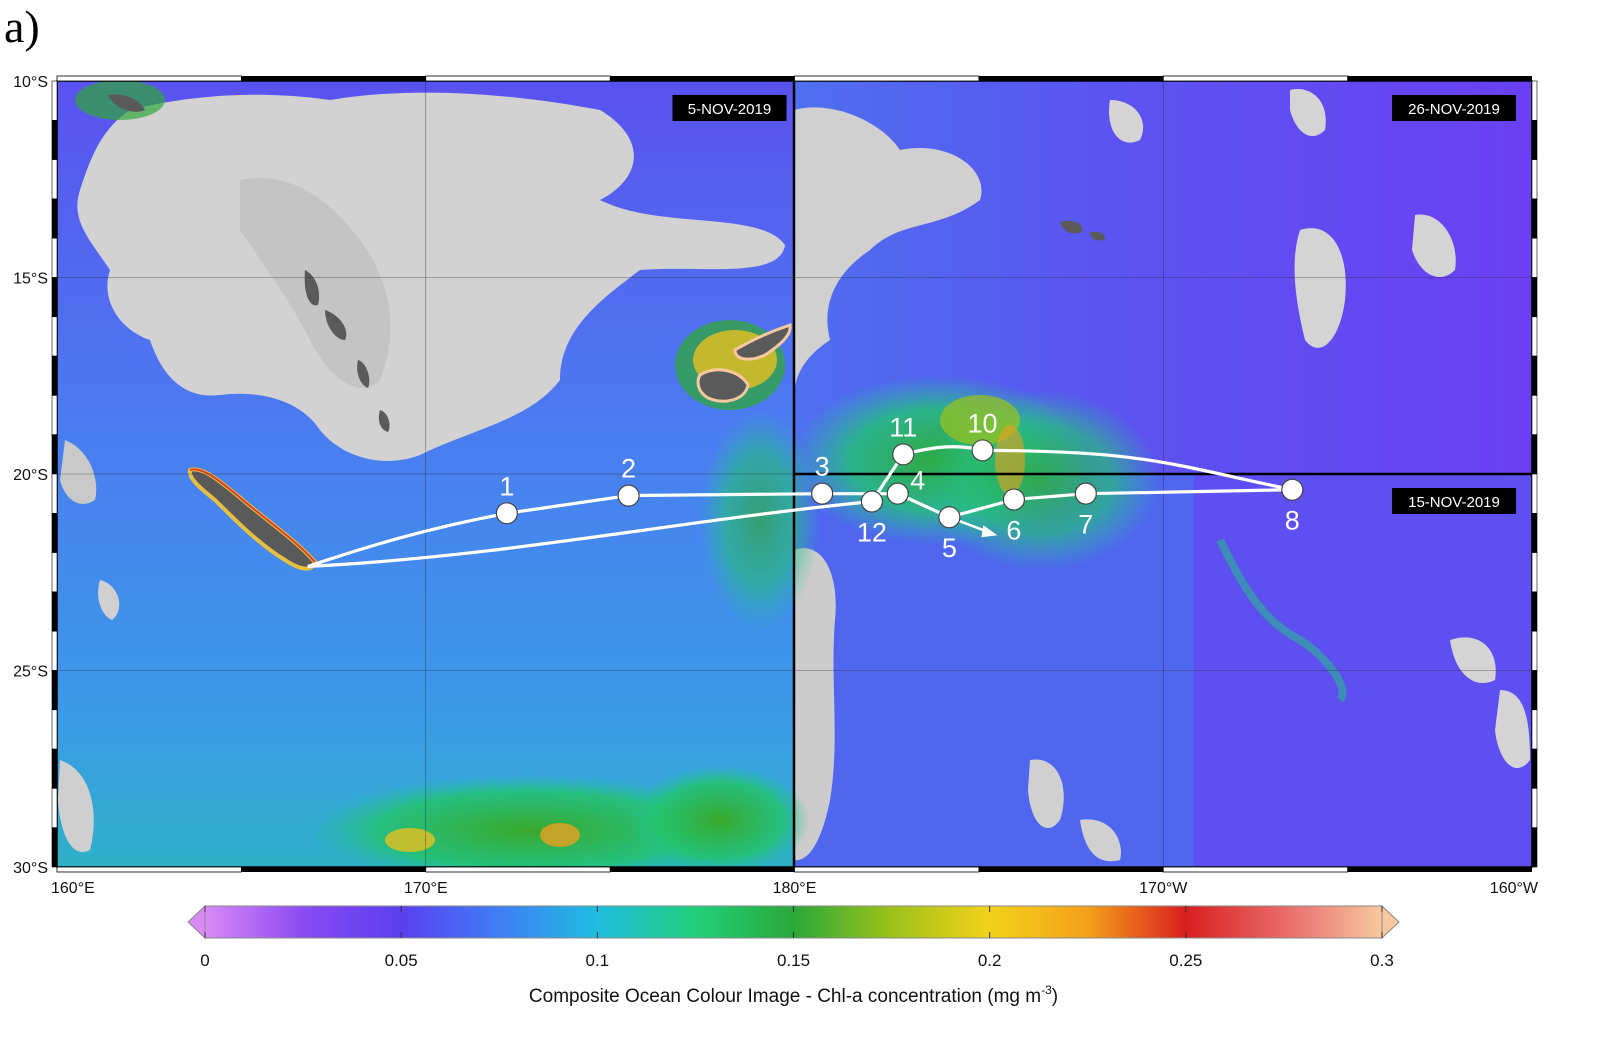 Image resolution: width=1618 pixels, height=1059 pixels. What do you see at coordinates (800, 506) in the screenshot?
I see `cruise-track-line` at bounding box center [800, 506].